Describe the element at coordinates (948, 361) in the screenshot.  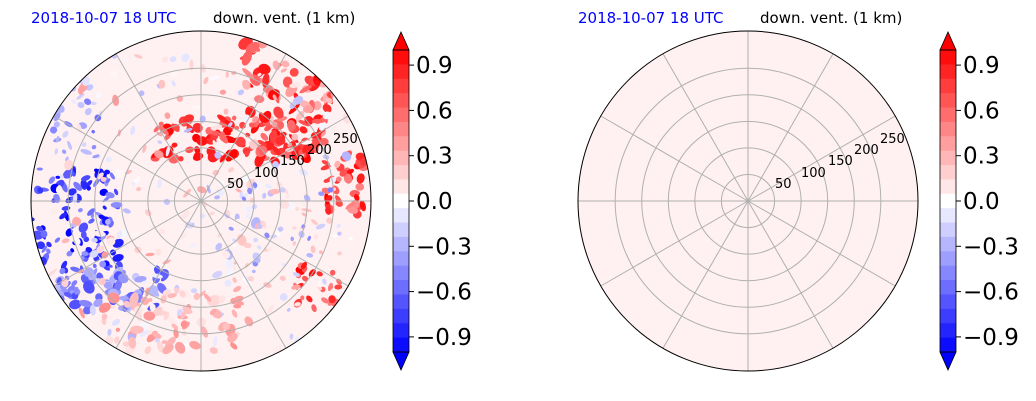
I see `colorbar-extend-min` at that location.